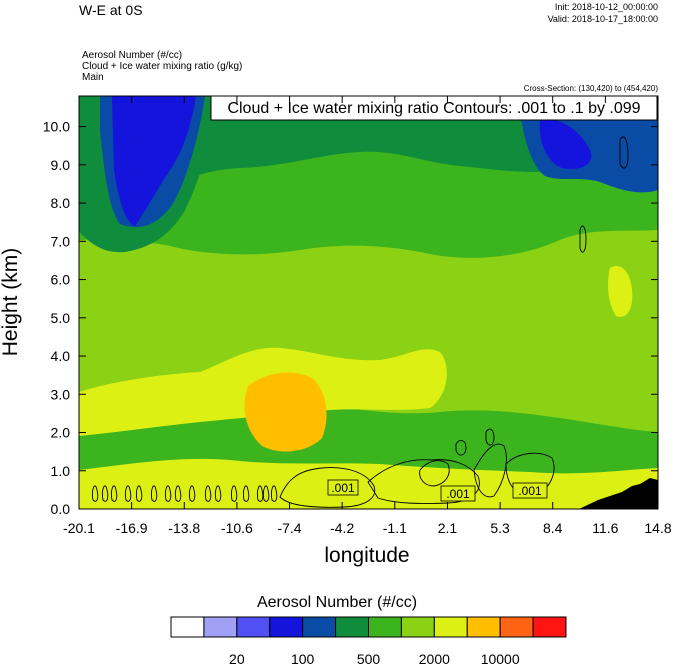 This screenshot has width=674, height=667. I want to click on x-tick-label: -1.1, so click(395, 528).